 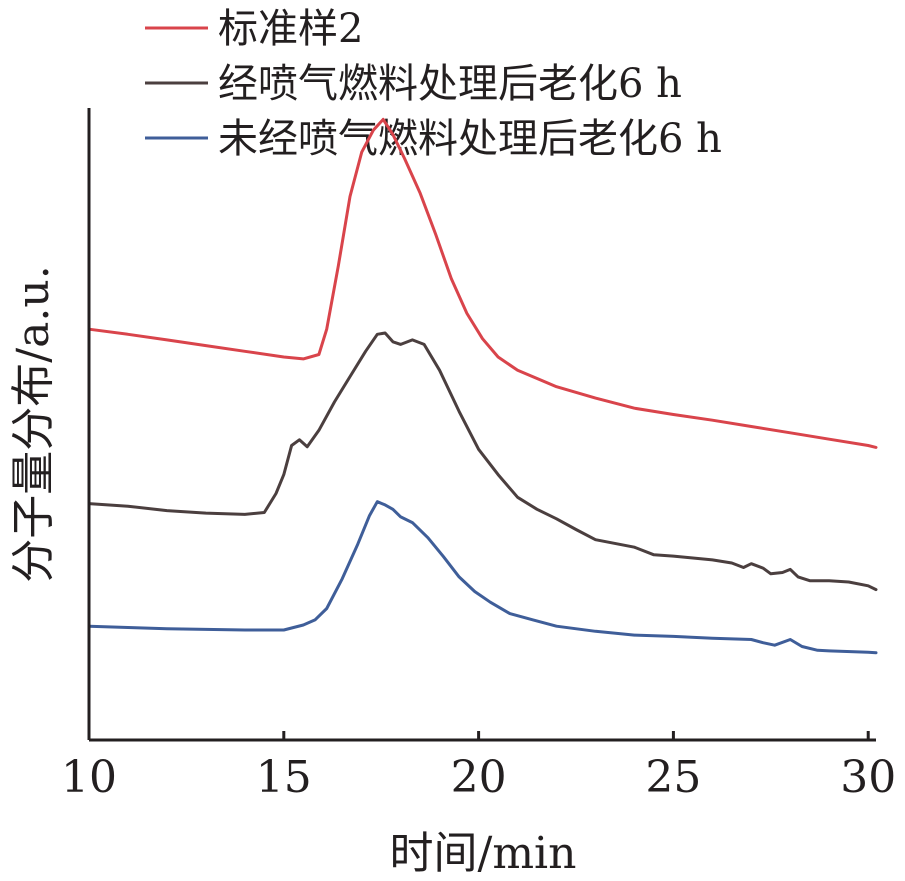 I want to click on x-tick-label: 10, so click(x=89, y=777).